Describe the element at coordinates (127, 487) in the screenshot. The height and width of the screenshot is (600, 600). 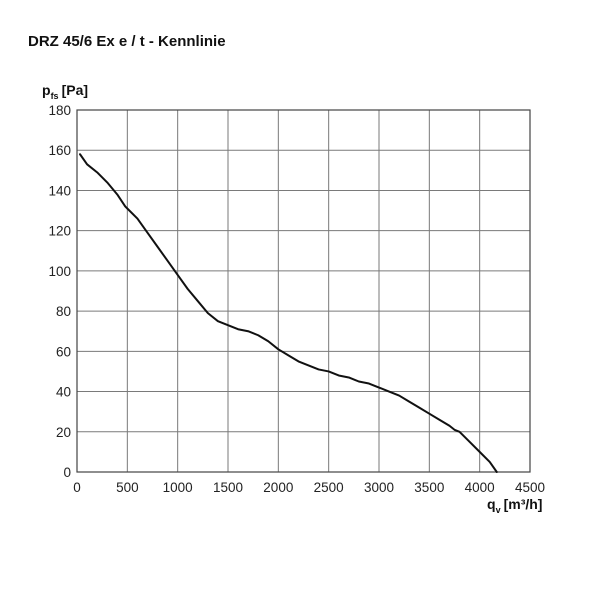
I see `x-tick-label: 500` at that location.